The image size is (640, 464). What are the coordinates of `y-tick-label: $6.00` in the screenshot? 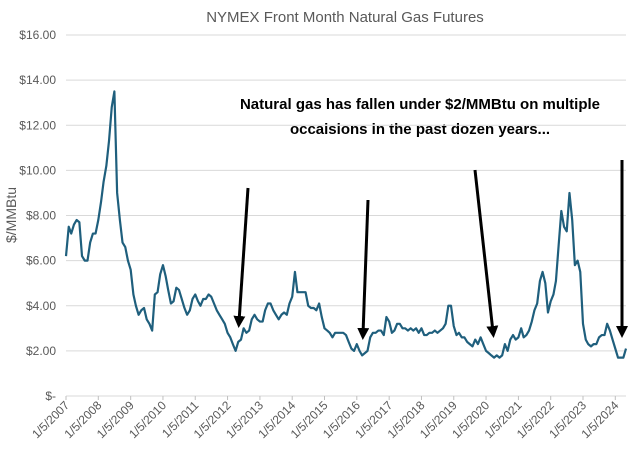 It's located at (41, 261).